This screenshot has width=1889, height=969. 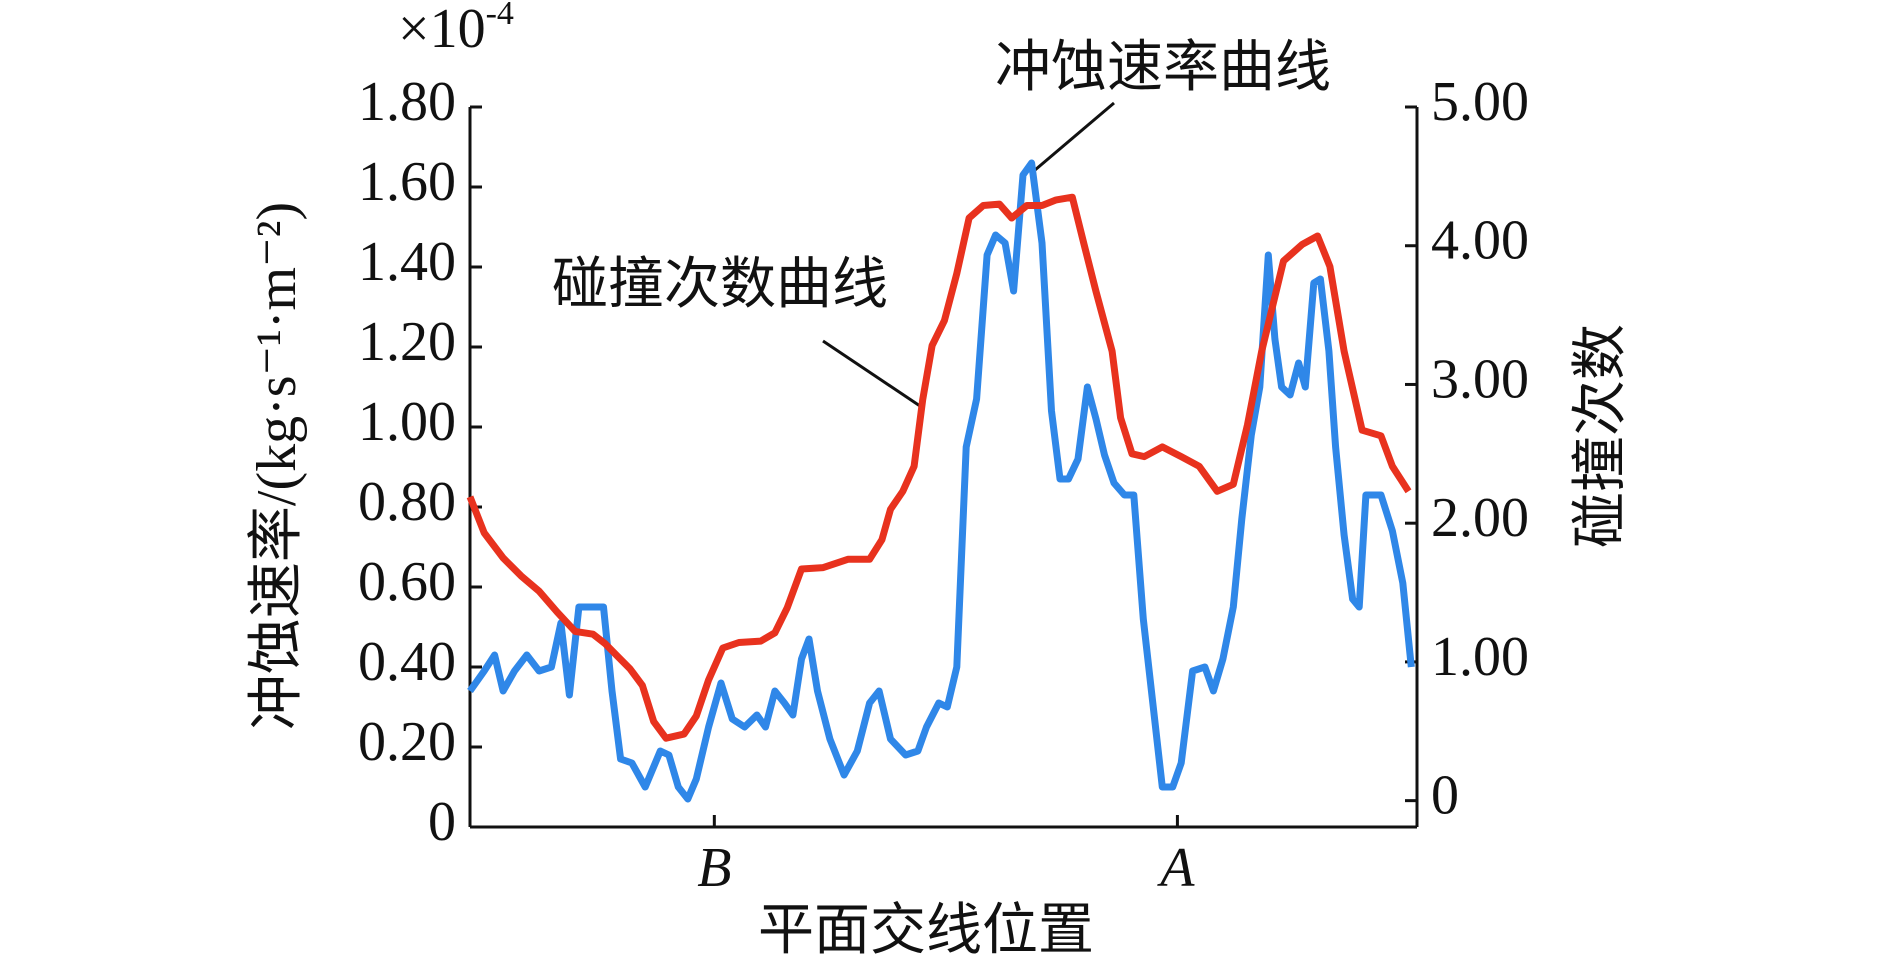 What do you see at coordinates (1480, 241) in the screenshot?
I see `y2-tick-label: 4.00` at bounding box center [1480, 241].